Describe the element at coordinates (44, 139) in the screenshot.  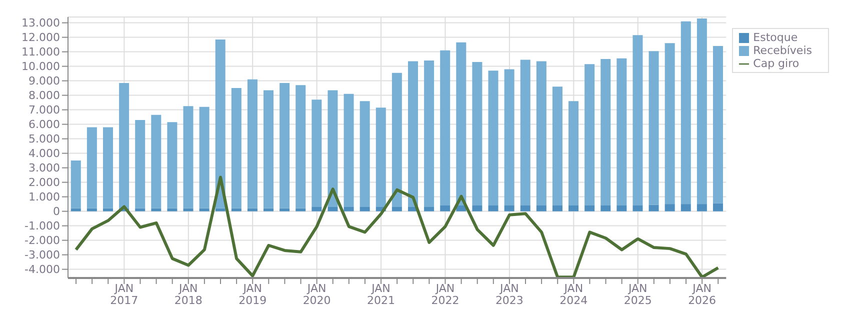
I see `y-tick-label: 5.000` at that location.